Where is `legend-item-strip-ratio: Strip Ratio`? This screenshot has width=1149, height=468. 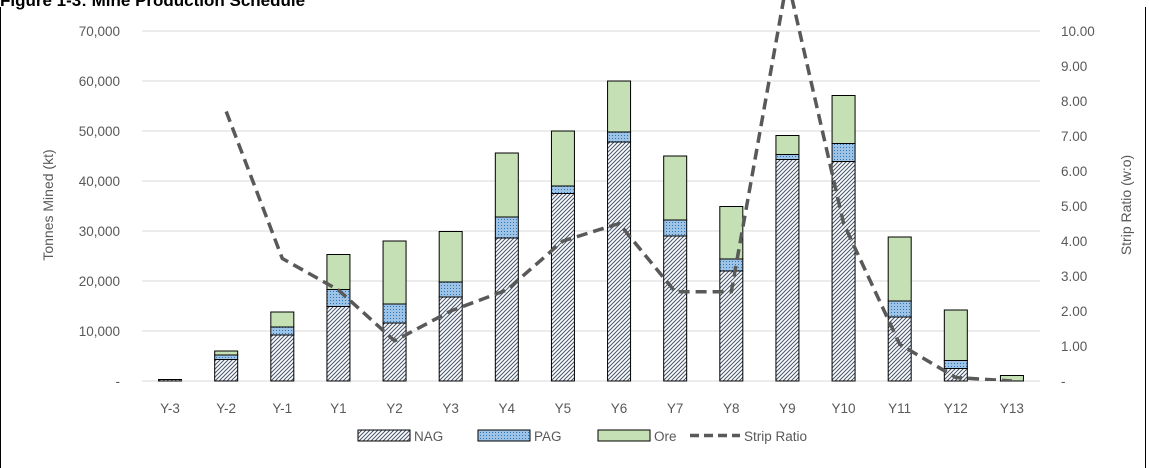 legend-item-strip-ratio: Strip Ratio is located at coordinates (748, 436).